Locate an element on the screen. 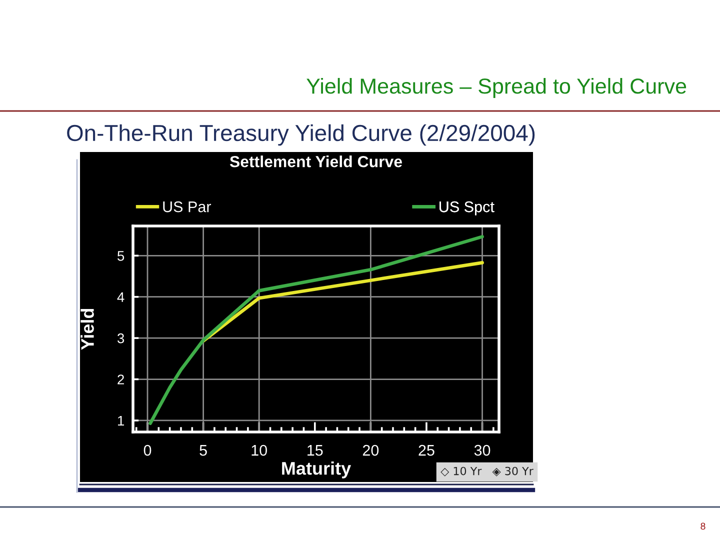 The image size is (720, 540). x-tick-label: 25 is located at coordinates (426, 450).